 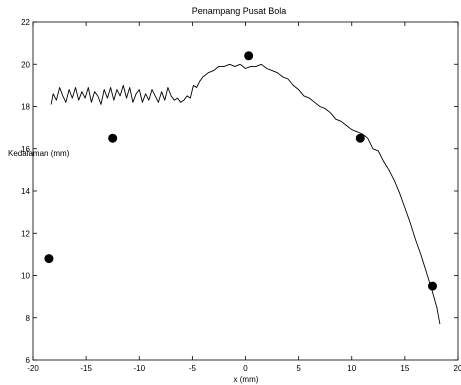 I want to click on y-tick-label: 14, so click(x=25, y=191).